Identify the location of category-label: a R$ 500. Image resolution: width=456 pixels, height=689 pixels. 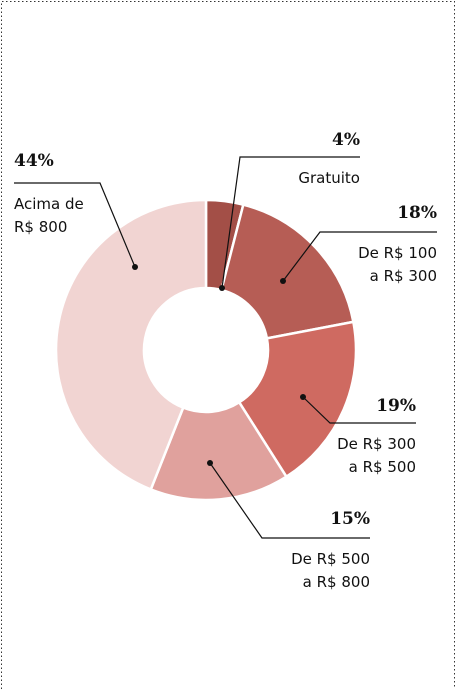
(382, 467).